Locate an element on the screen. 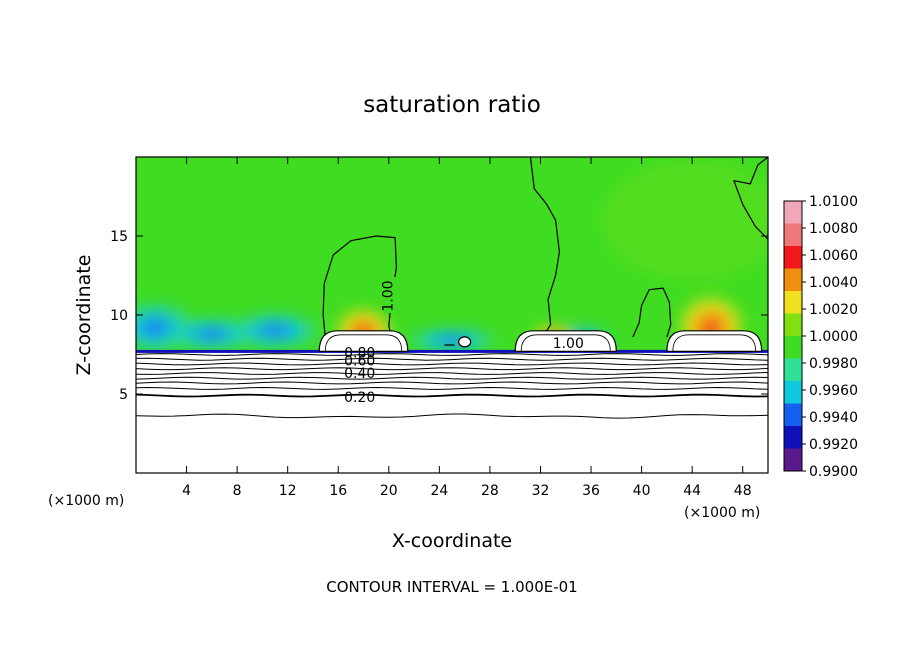 This screenshot has width=904, height=654. x-axis-label: X-coordinate is located at coordinates (452, 541).